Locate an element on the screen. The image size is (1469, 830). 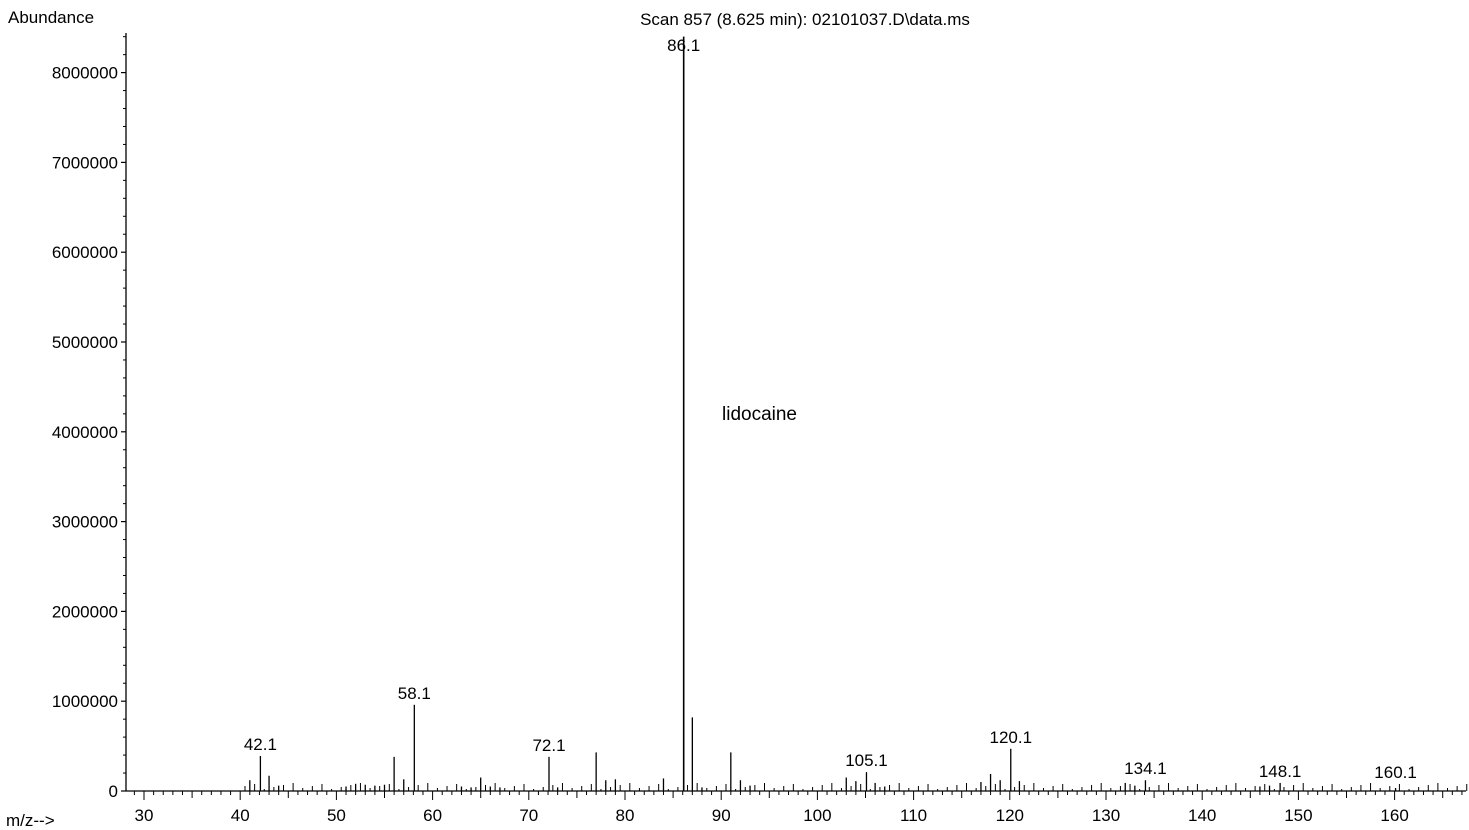
peak-label: 86.1 is located at coordinates (683, 45).